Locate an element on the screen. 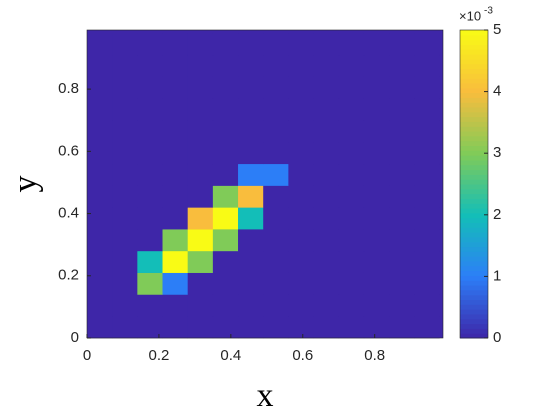 This screenshot has height=420, width=560. colorbar-tick-label: 1 is located at coordinates (497, 275).